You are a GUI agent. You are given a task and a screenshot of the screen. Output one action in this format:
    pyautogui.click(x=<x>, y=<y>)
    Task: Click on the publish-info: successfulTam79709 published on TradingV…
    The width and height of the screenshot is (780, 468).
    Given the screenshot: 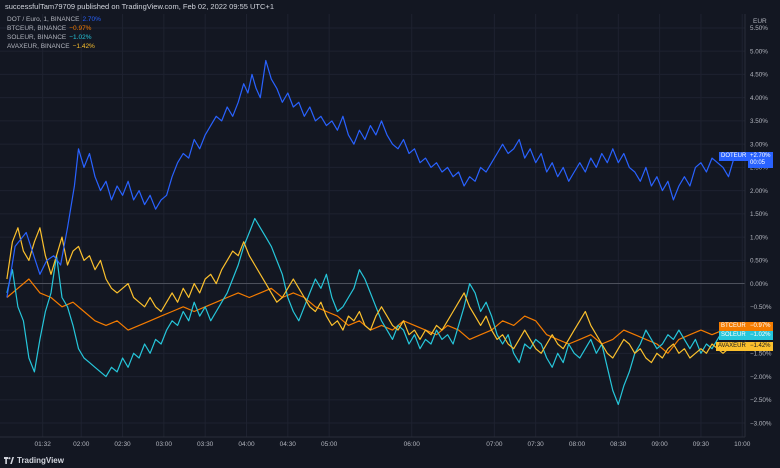 What is the action you would take?
    pyautogui.click(x=139, y=6)
    